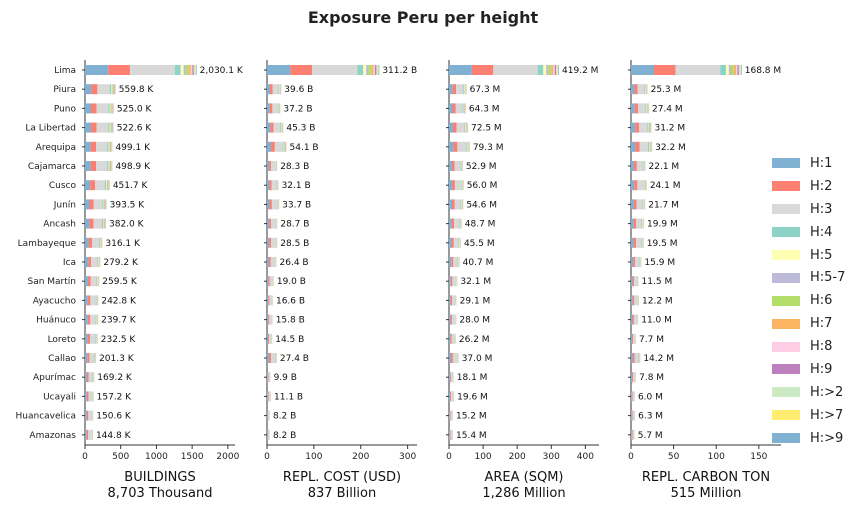 The image size is (864, 510). Describe the element at coordinates (131, 186) in the screenshot. I see `bar-value-label: 451.7 K` at that location.